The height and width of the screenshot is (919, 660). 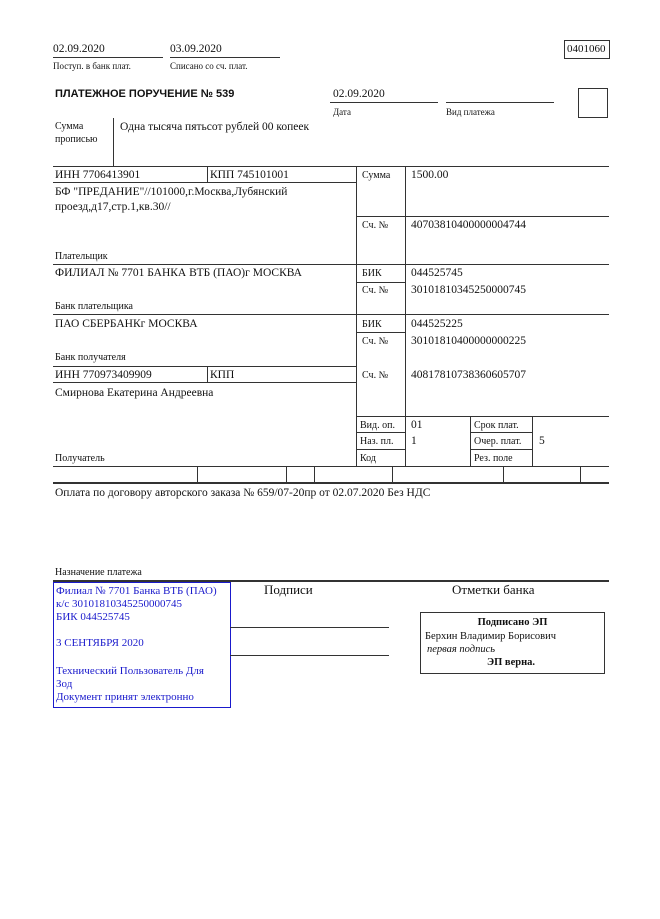 I want to click on received-date: 02.09.2020, so click(x=79, y=49).